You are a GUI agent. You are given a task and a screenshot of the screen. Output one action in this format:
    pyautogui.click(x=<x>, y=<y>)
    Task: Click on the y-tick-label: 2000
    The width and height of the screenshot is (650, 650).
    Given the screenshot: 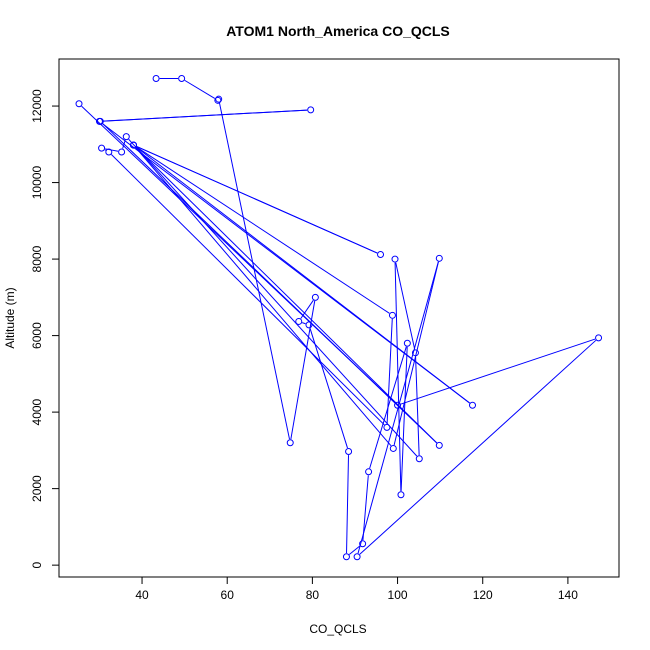 What is the action you would take?
    pyautogui.click(x=37, y=488)
    